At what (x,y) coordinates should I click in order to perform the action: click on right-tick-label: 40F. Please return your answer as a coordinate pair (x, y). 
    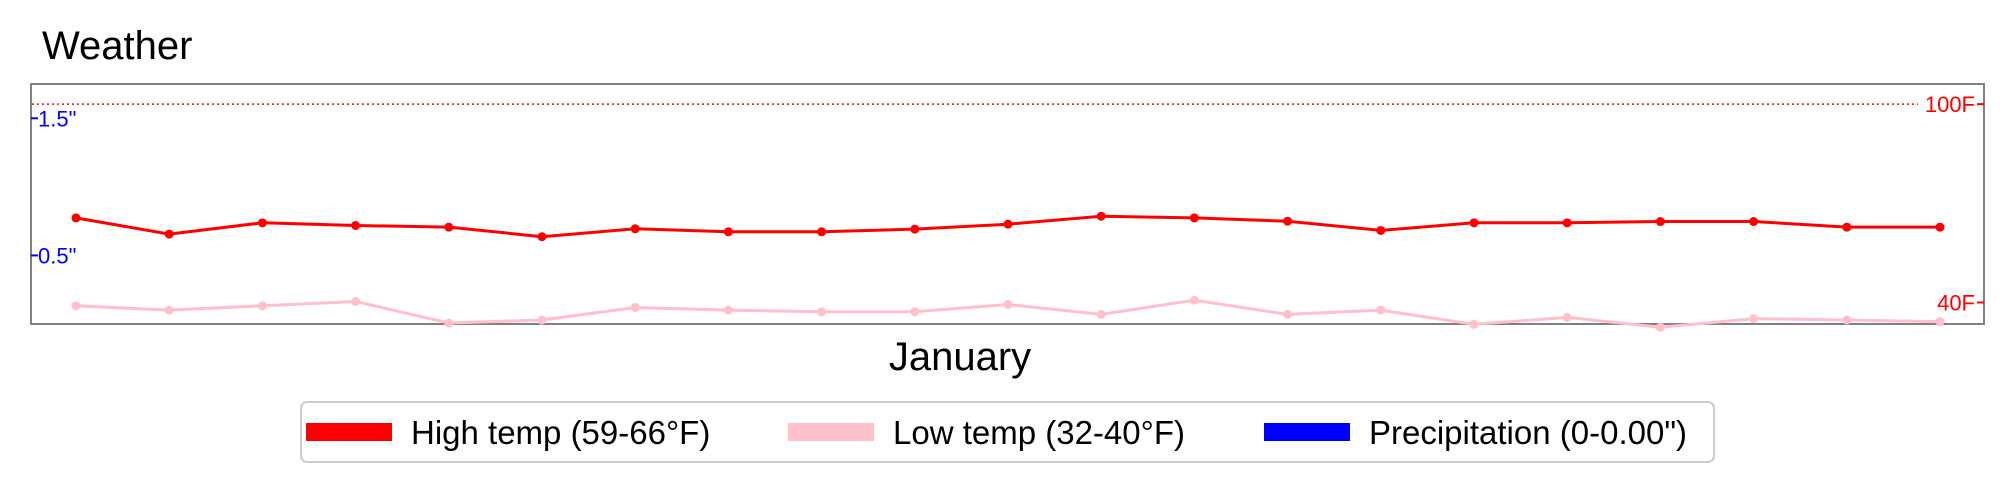
    Looking at the image, I should click on (1956, 303).